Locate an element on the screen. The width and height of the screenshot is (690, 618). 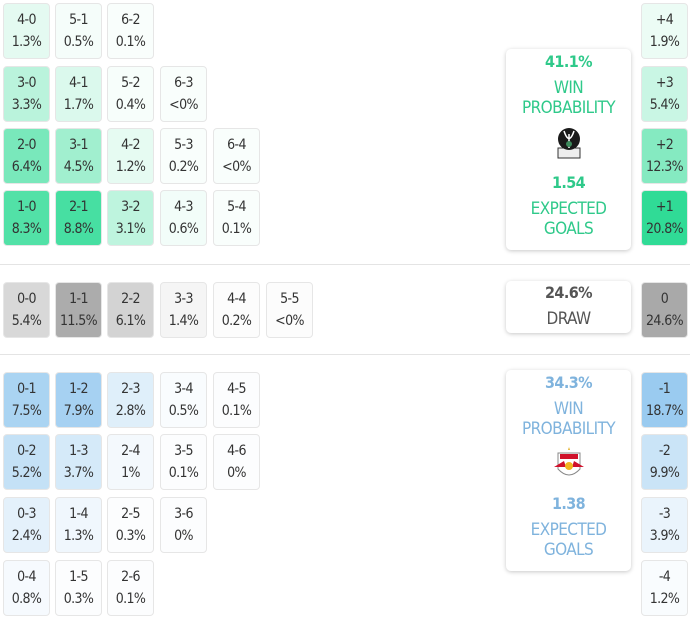
score-label: 1-2 is located at coordinates (78, 389).